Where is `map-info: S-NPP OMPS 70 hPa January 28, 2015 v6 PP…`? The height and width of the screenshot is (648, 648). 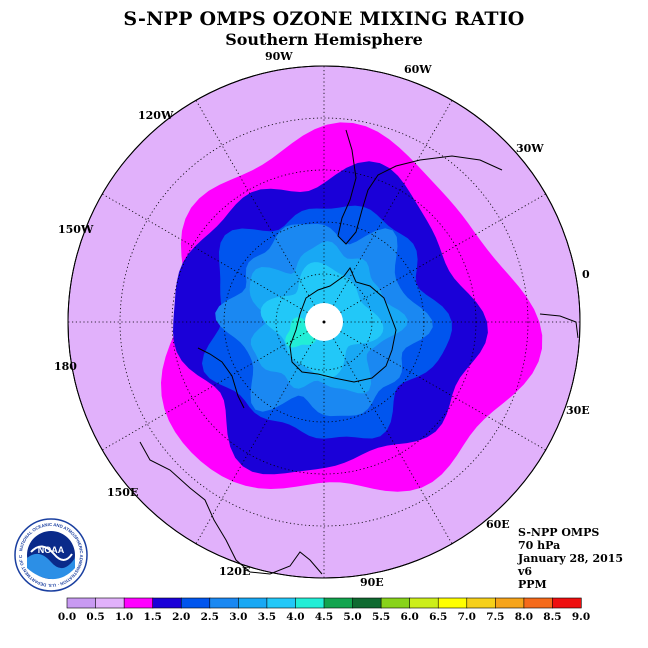 map-info: S-NPP OMPS 70 hPa January 28, 2015 v6 PP… is located at coordinates (570, 558).